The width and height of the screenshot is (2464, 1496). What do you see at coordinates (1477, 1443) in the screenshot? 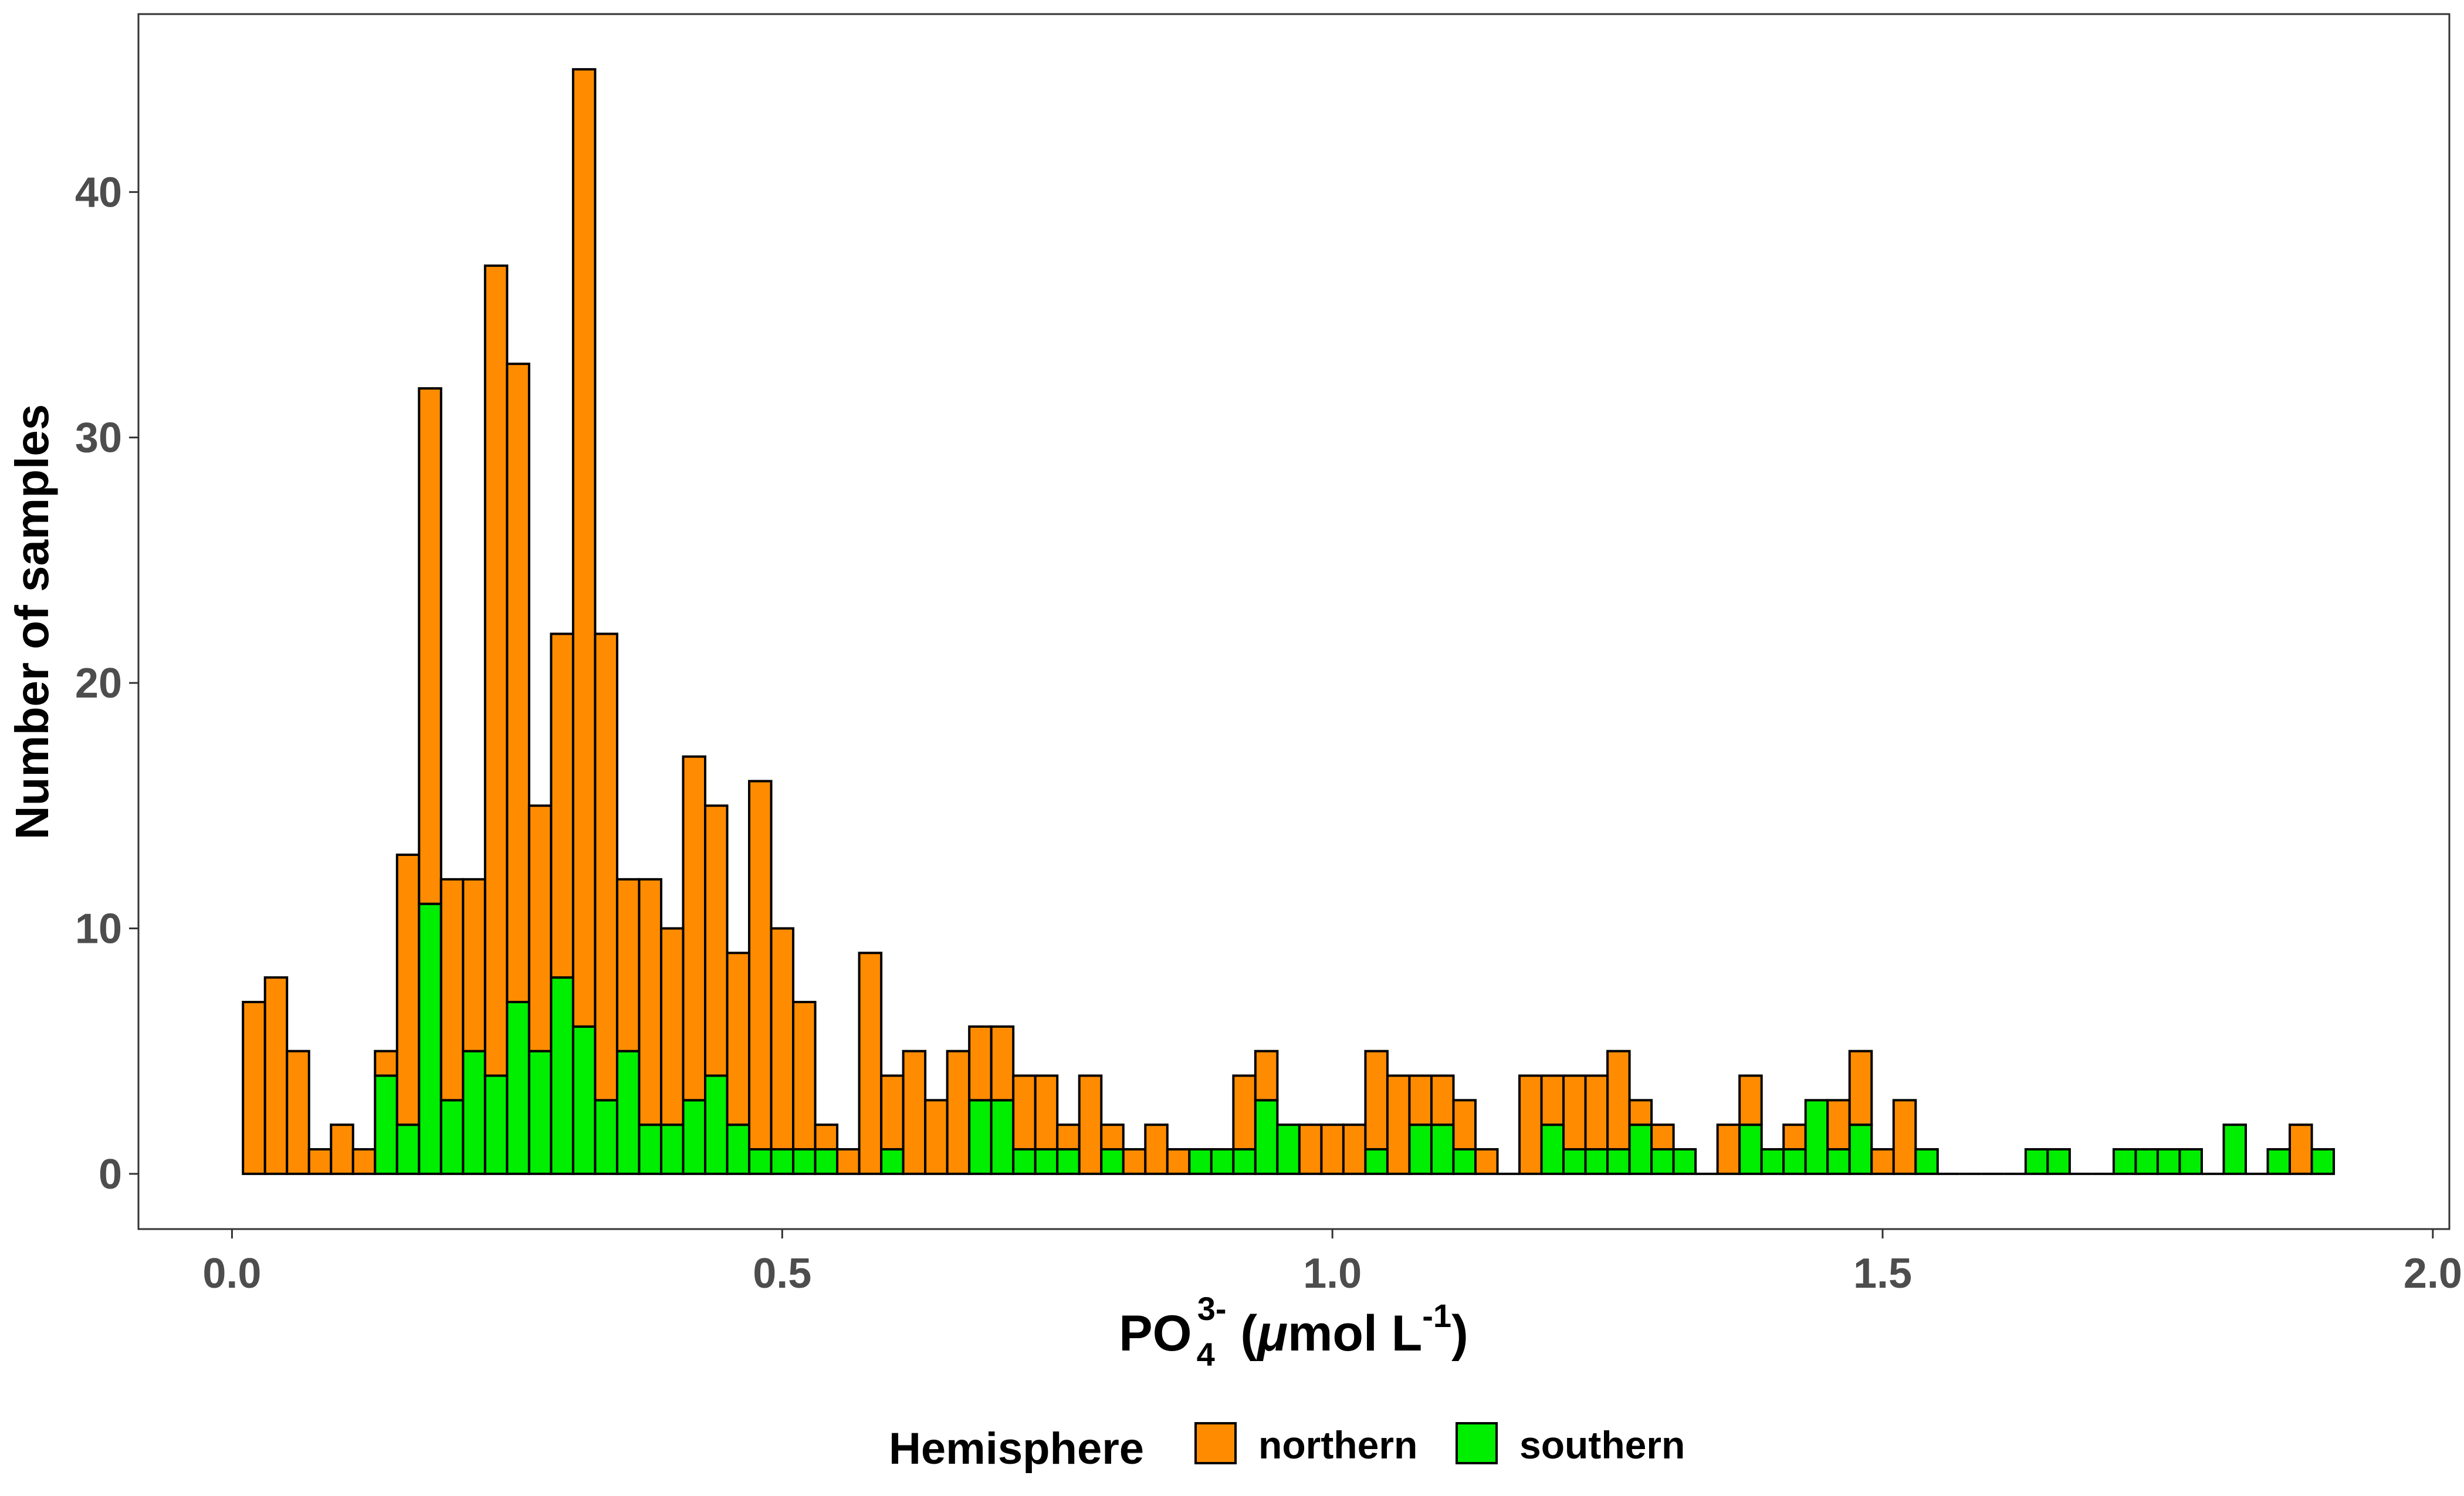
I see `legend-swatch-southern` at bounding box center [1477, 1443].